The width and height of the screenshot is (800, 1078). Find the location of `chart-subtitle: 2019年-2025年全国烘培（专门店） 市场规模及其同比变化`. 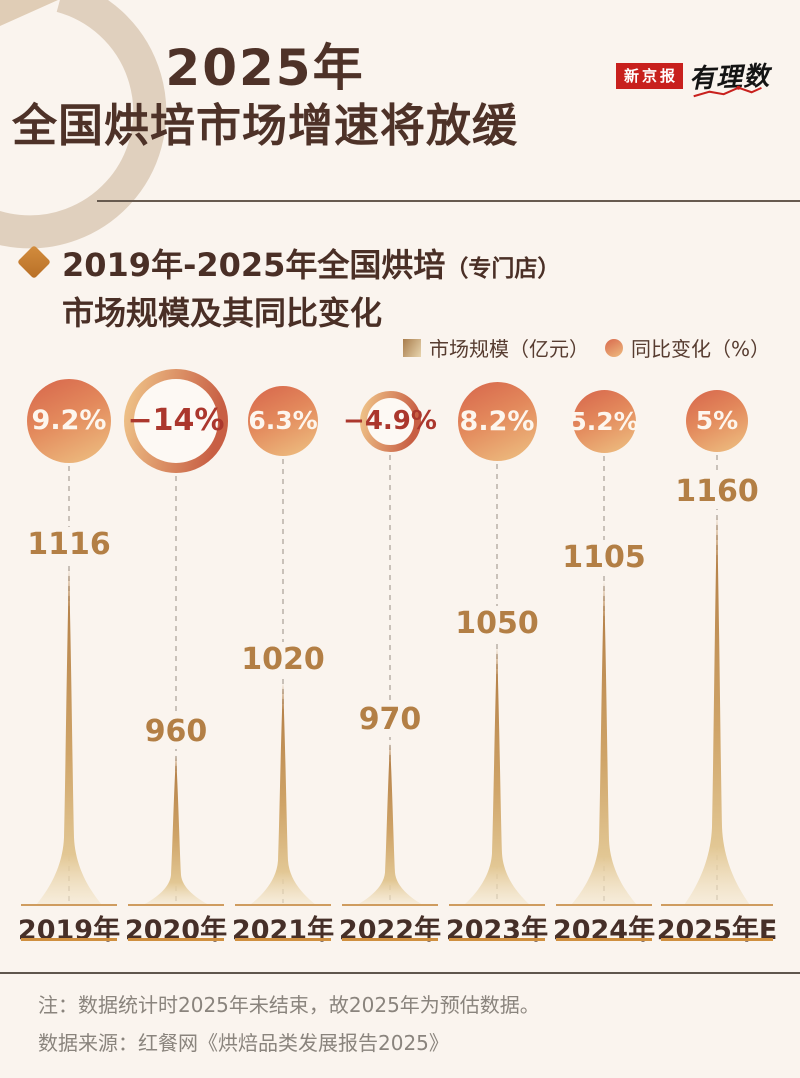

chart-subtitle: 2019年-2025年全国烘培（专门店） 市场规模及其同比变化 is located at coordinates (288, 289).